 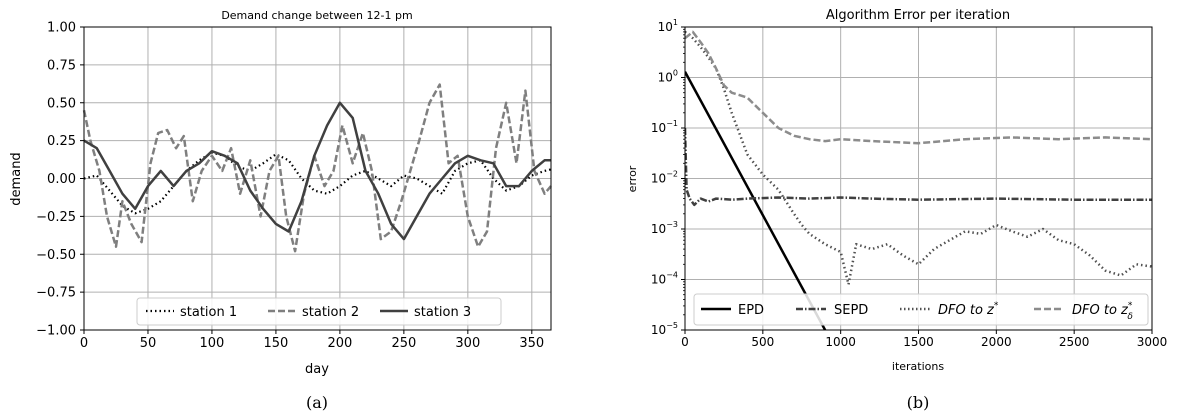 I want to click on y-tick-label: 10⁻², so click(x=664, y=178).